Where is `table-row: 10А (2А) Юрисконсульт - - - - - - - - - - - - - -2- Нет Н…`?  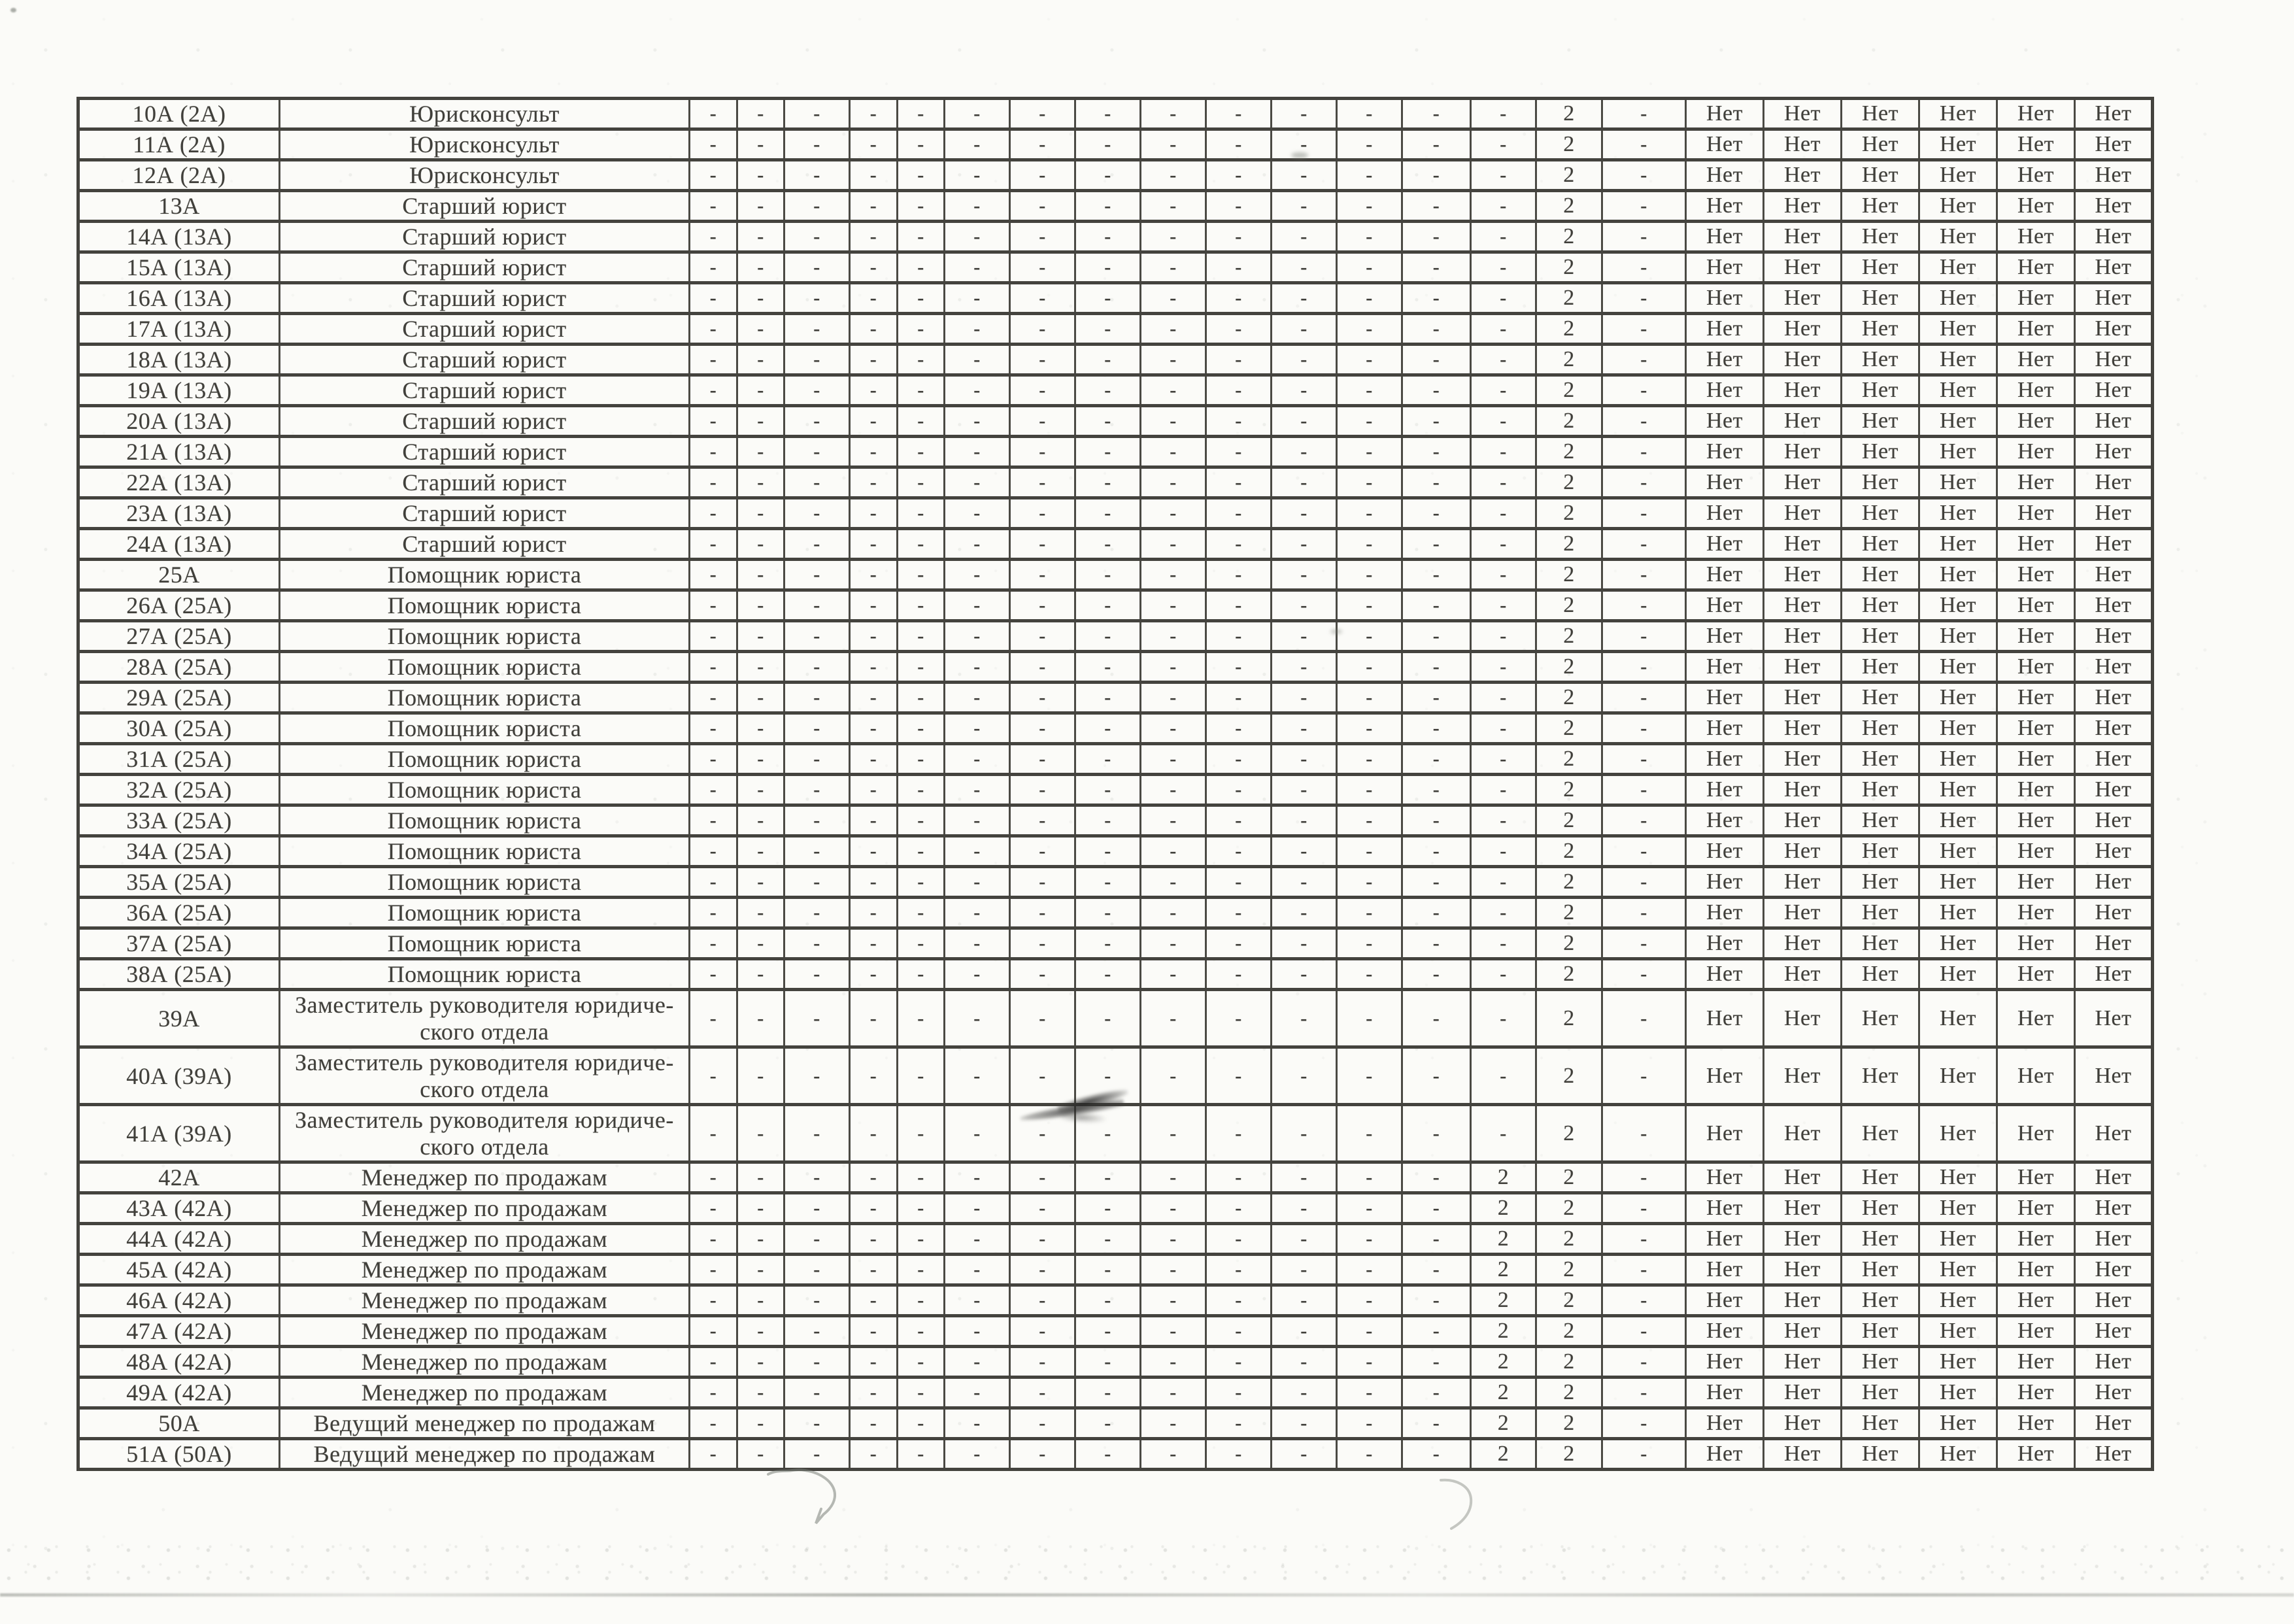
table-row: 10А (2А) Юрисконсульт - - - - - - - - - - - - - -2- Нет Н… is located at coordinates (1115, 113).